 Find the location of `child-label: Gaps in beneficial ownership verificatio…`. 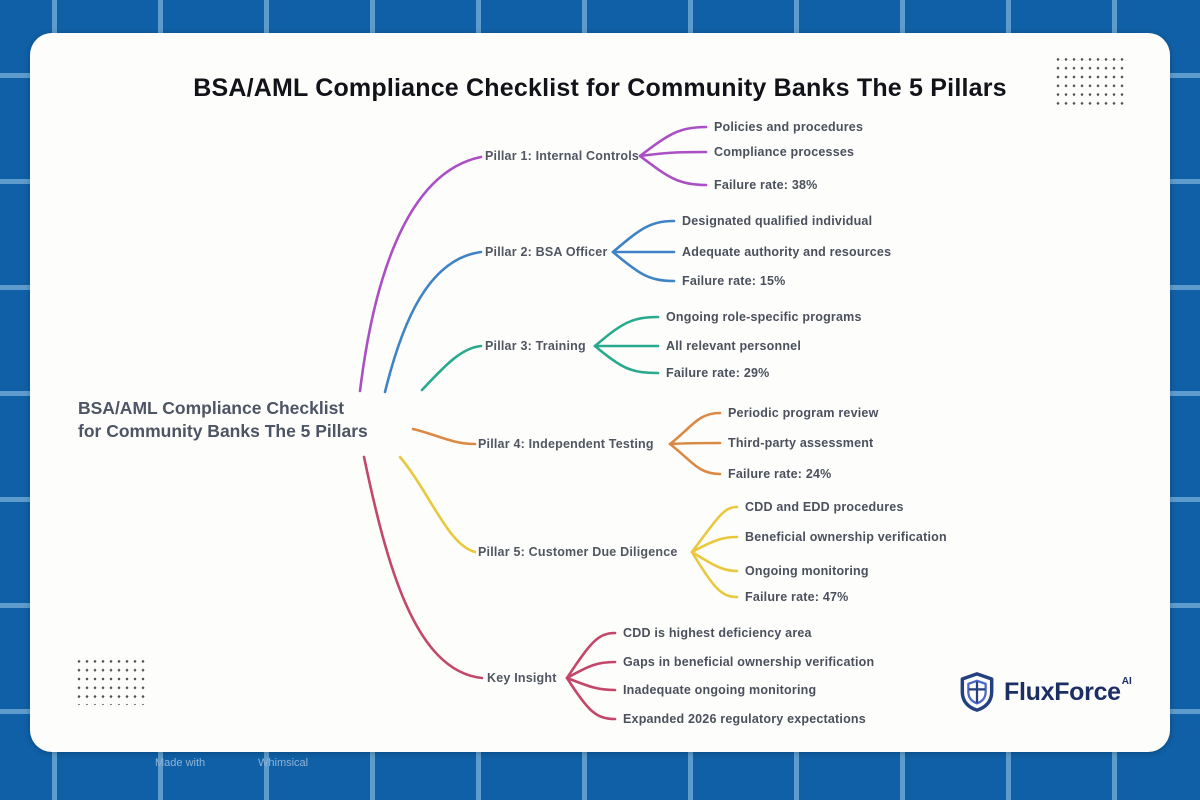

child-label: Gaps in beneficial ownership verificatio… is located at coordinates (749, 662).